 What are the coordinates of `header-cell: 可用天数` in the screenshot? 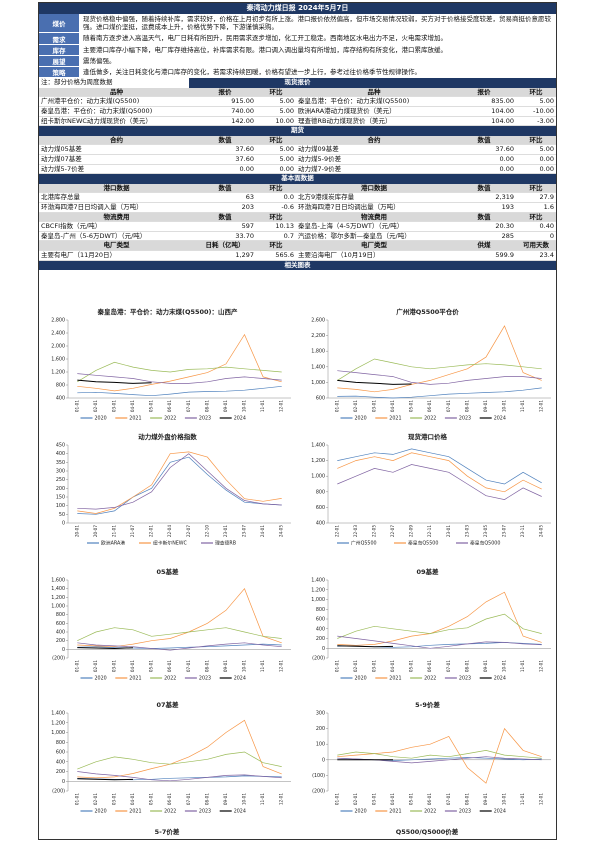 It's located at (536, 245).